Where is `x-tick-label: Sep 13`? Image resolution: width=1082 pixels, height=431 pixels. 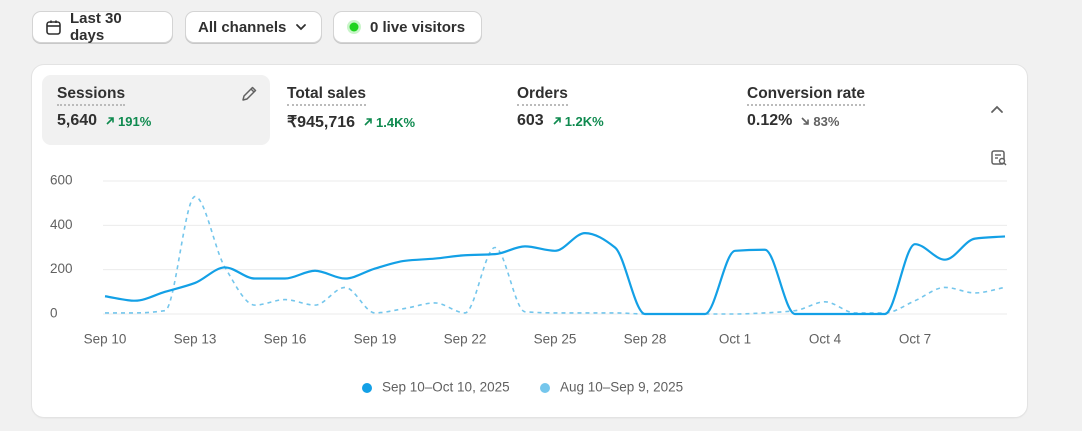
x-tick-label: Sep 13 is located at coordinates (195, 339).